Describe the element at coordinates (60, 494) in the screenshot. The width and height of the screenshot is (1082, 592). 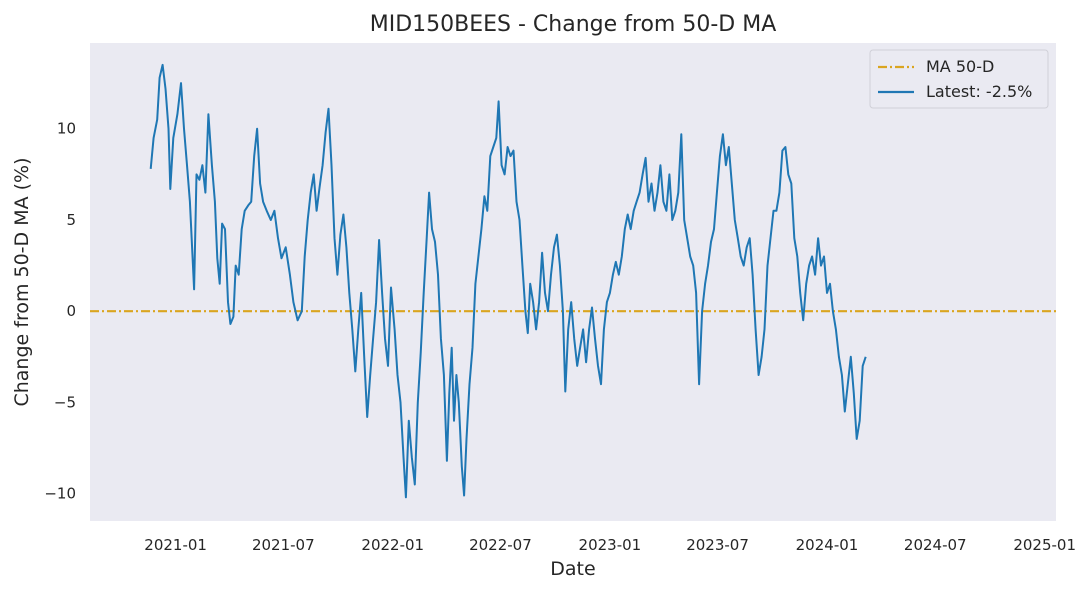
I see `y-tick-label: −10` at that location.